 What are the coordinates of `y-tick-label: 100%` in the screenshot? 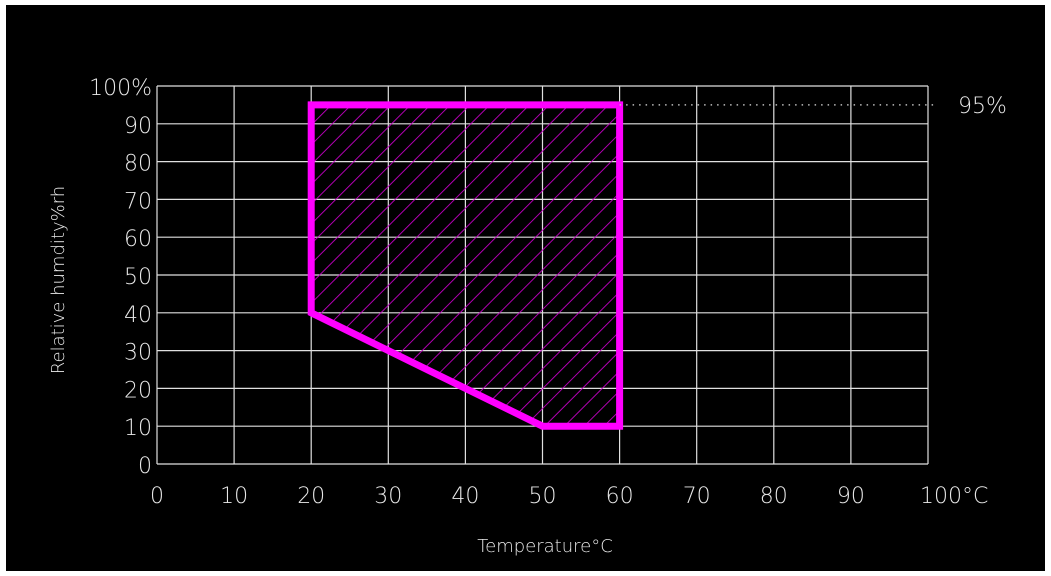 It's located at (120, 88).